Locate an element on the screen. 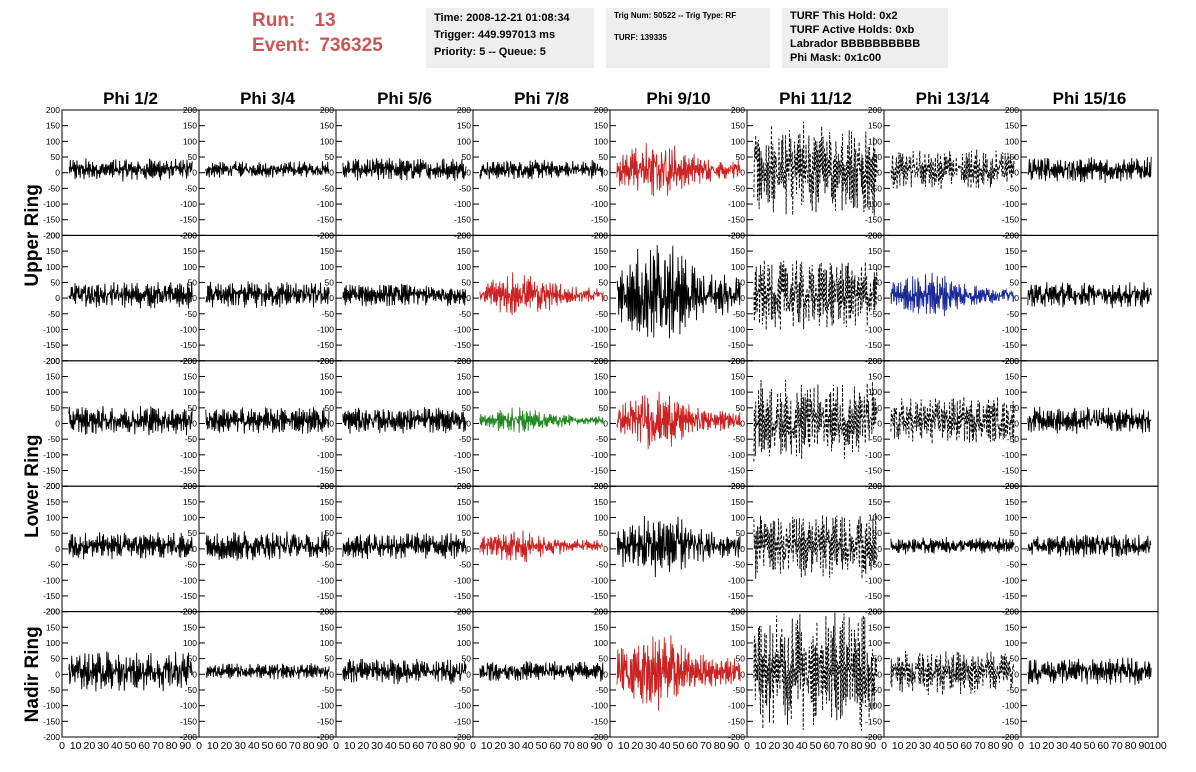 This screenshot has width=1196, height=772. event-label: Event: is located at coordinates (281, 45).